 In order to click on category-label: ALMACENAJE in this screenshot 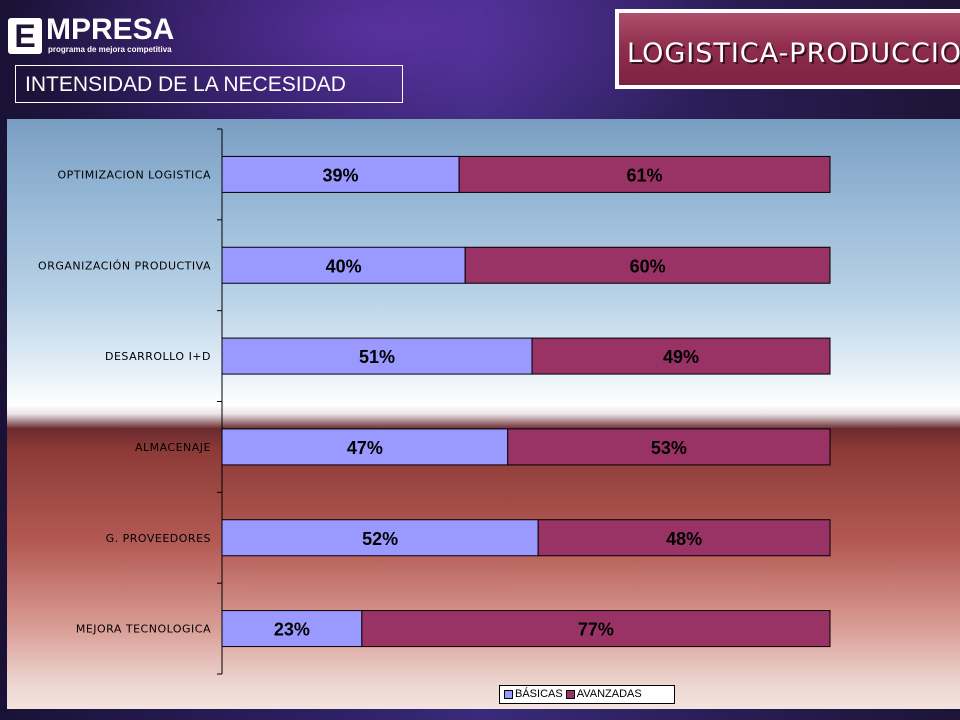, I will do `click(173, 447)`.